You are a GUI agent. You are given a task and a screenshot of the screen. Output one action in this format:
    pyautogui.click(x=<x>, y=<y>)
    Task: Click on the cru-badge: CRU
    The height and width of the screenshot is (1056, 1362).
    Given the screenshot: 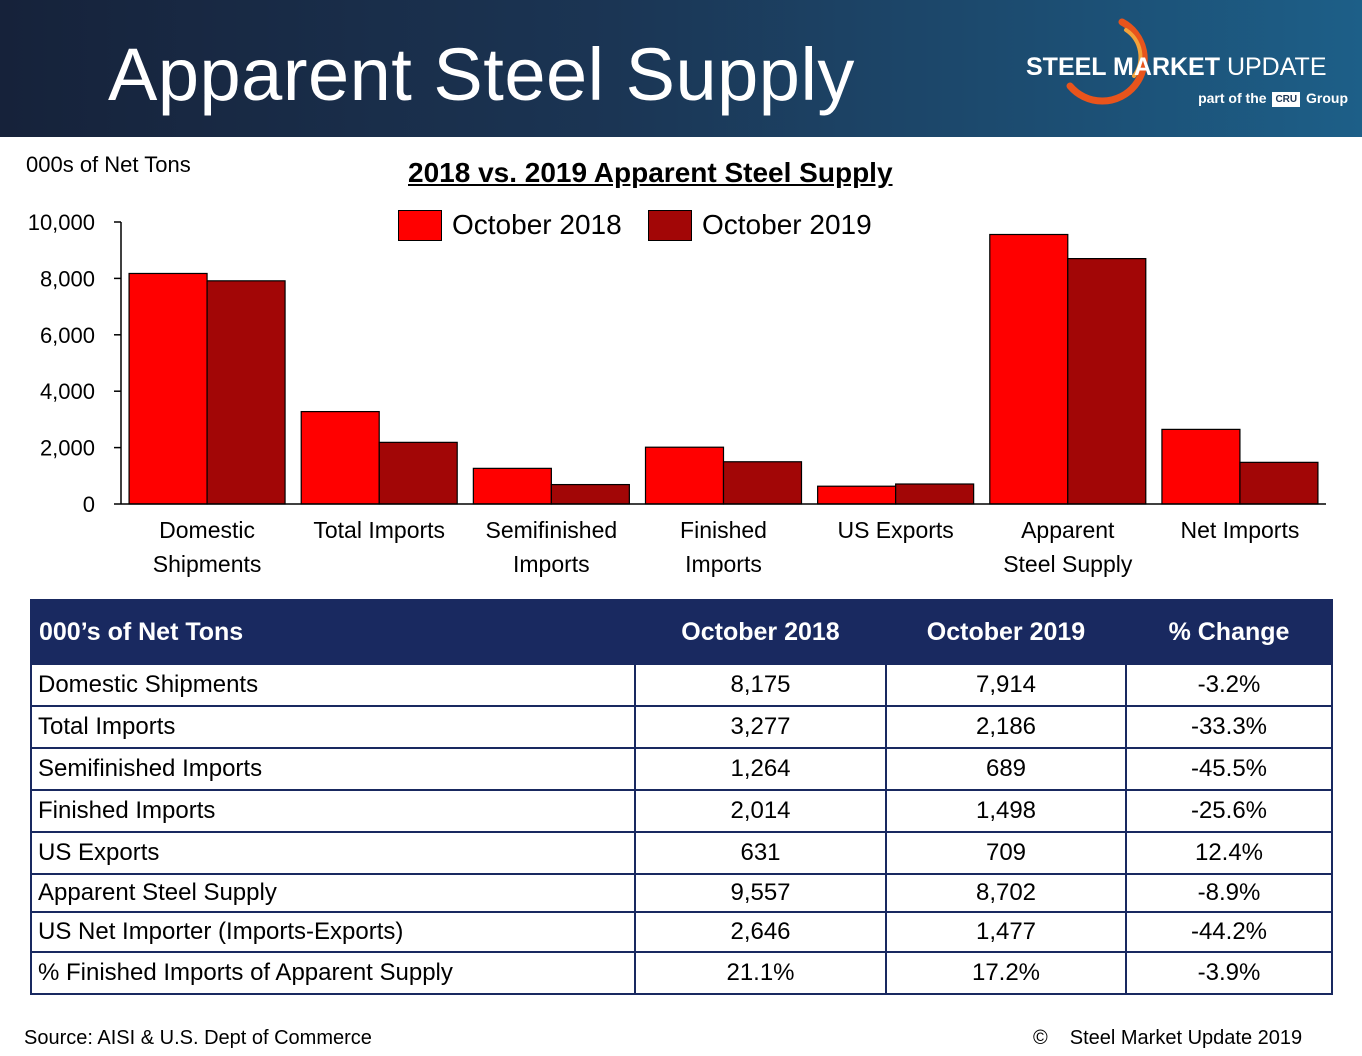 What is the action you would take?
    pyautogui.click(x=1286, y=99)
    